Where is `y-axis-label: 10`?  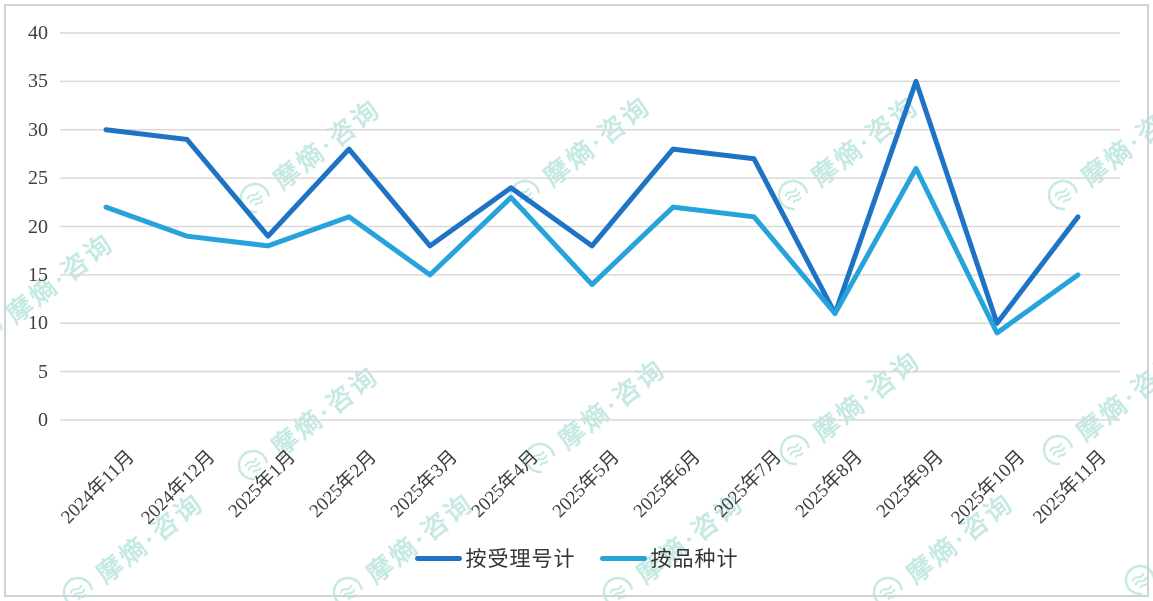
y-axis-label: 10 is located at coordinates (38, 323).